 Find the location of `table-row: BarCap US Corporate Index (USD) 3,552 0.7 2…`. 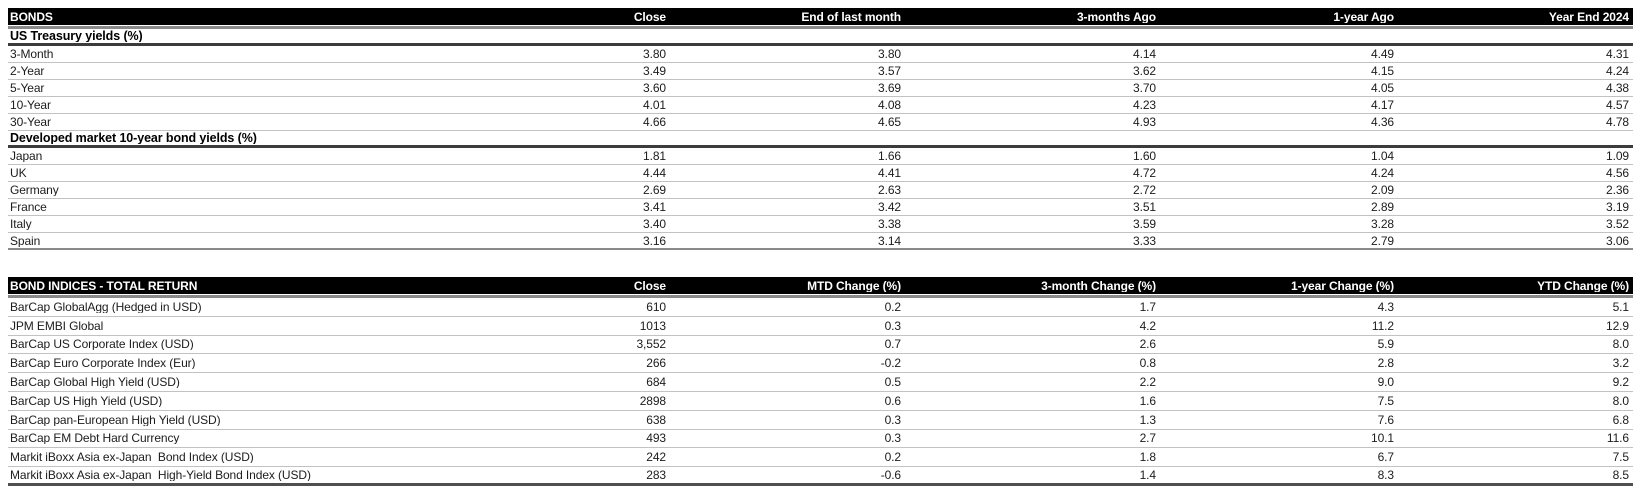

table-row: BarCap US Corporate Index (USD) 3,552 0.7 2… is located at coordinates (820, 345).